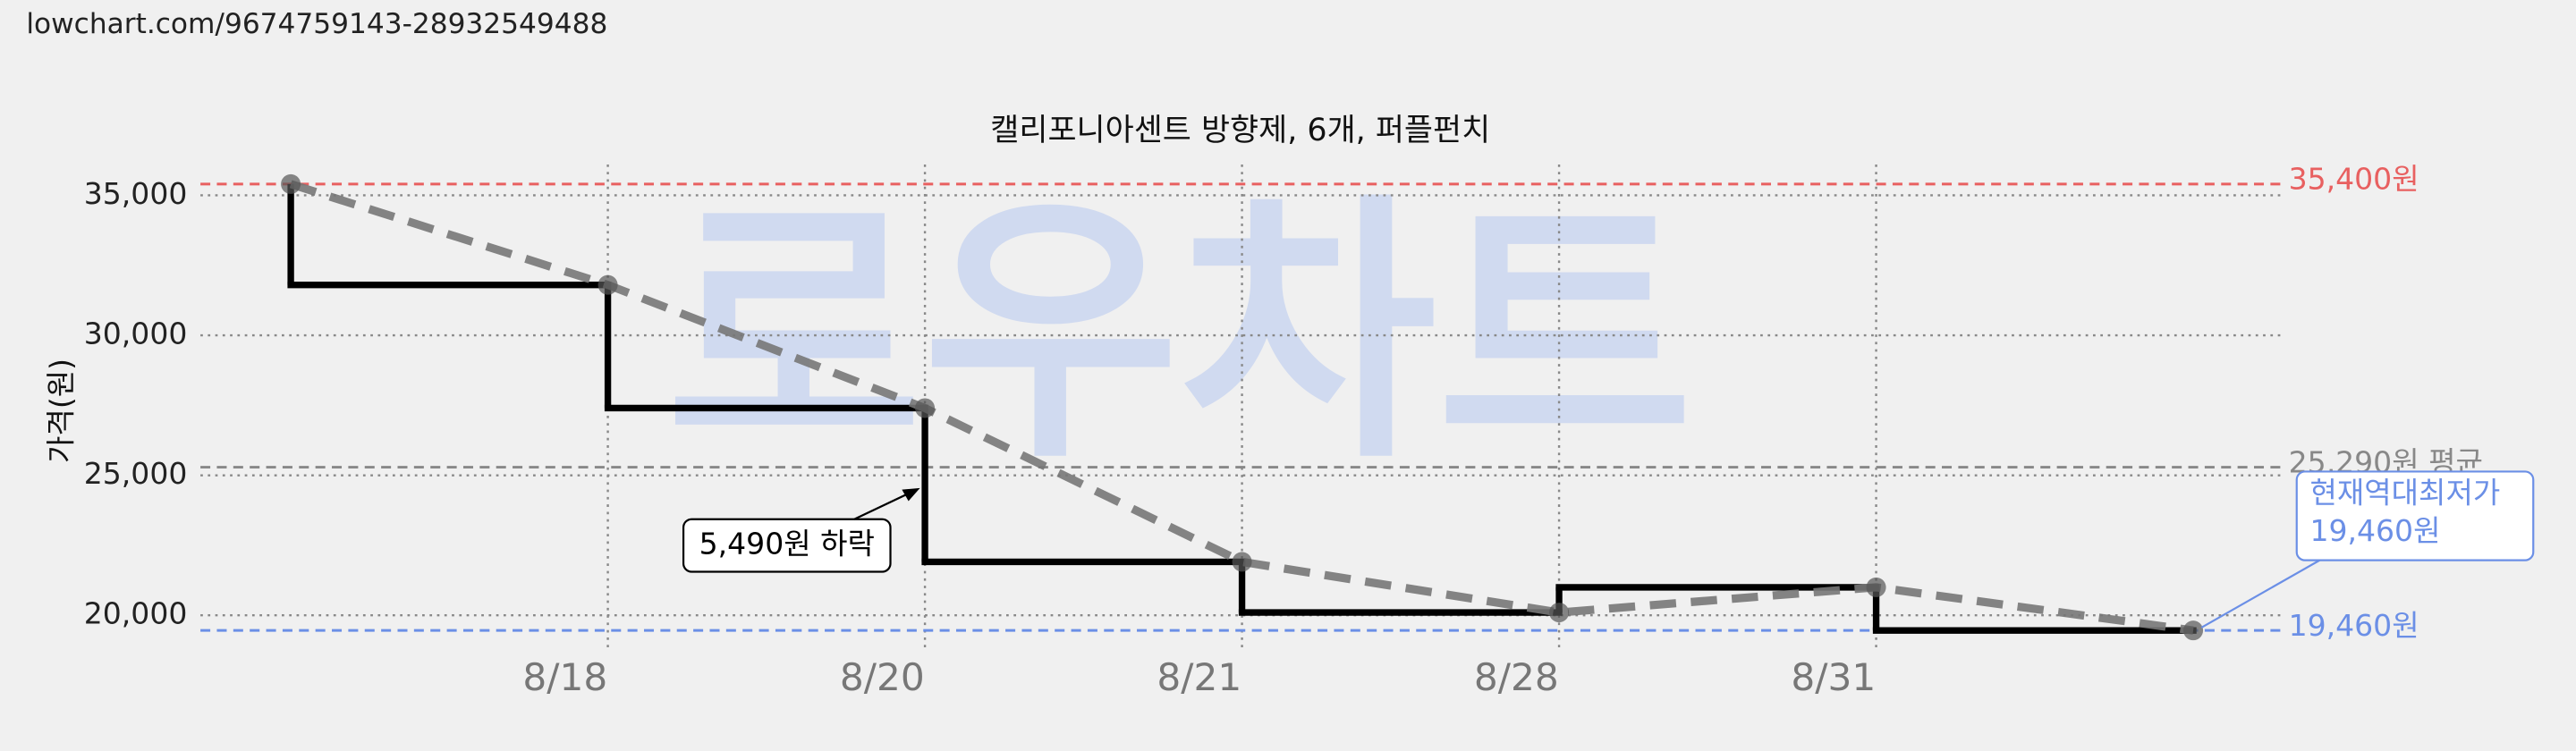 This screenshot has width=2576, height=751. What do you see at coordinates (2354, 625) in the screenshot?
I see `reference-label: 19,460원` at bounding box center [2354, 625].